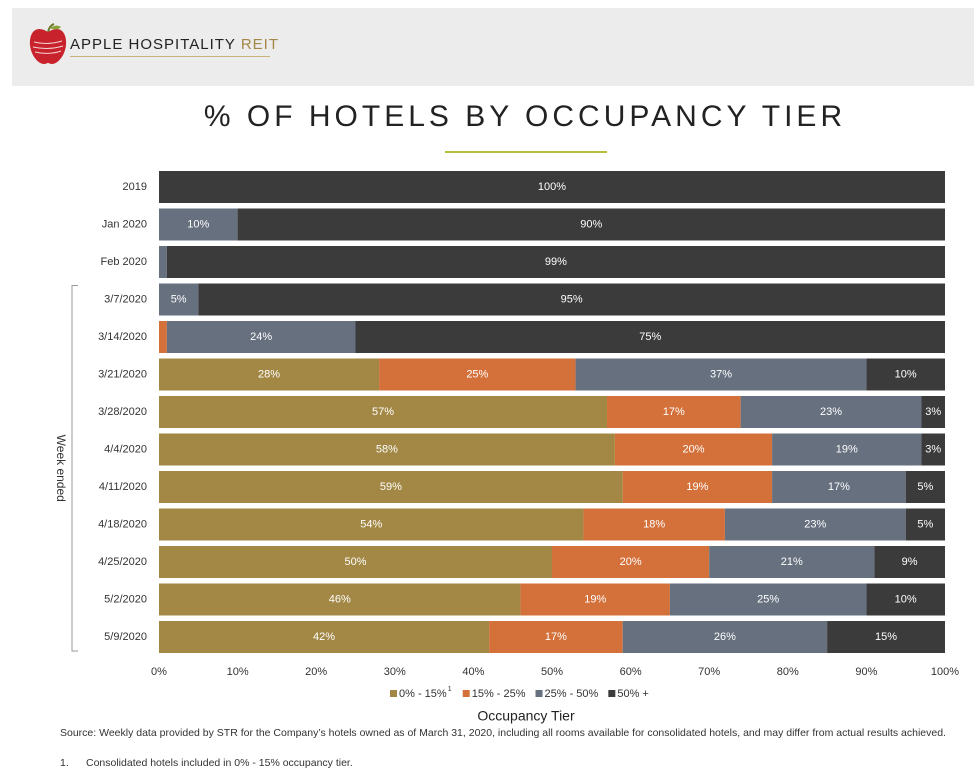 The height and width of the screenshot is (772, 974). Describe the element at coordinates (395, 672) in the screenshot. I see `x-tick-label: 30%` at that location.